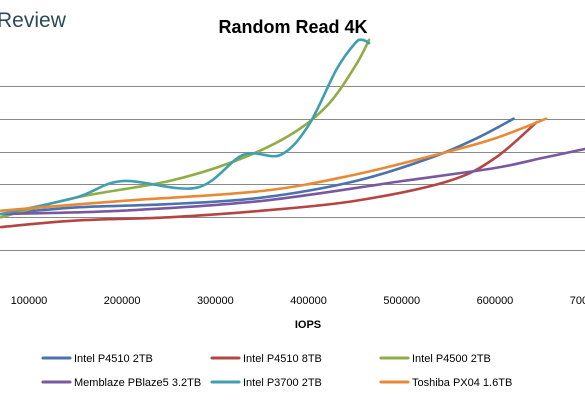  Describe the element at coordinates (462, 383) in the screenshot. I see `legend-label-5: Toshiba PX04 1.6TB` at that location.